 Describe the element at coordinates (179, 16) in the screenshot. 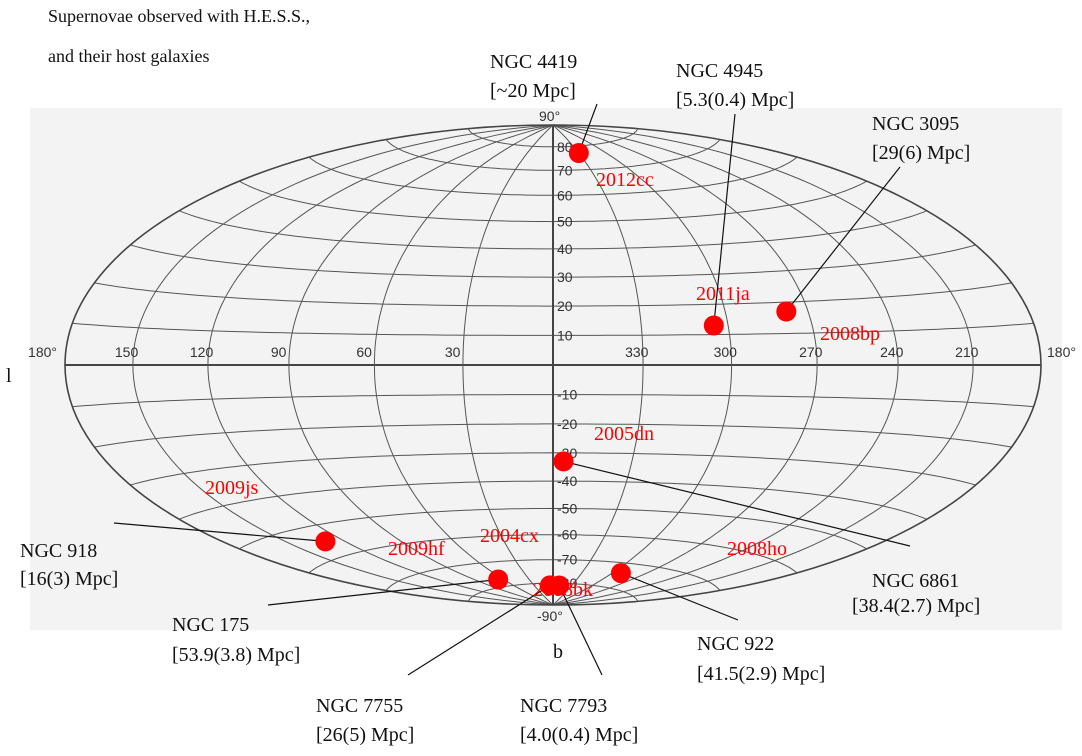

I see `title-line-1: Supernovae observed with H.E.S.S.,` at that location.